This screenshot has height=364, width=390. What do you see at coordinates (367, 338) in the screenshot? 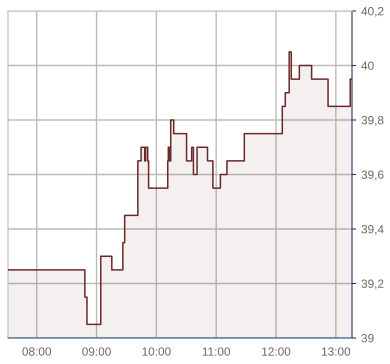
I see `y-tick-label: 39` at bounding box center [367, 338].